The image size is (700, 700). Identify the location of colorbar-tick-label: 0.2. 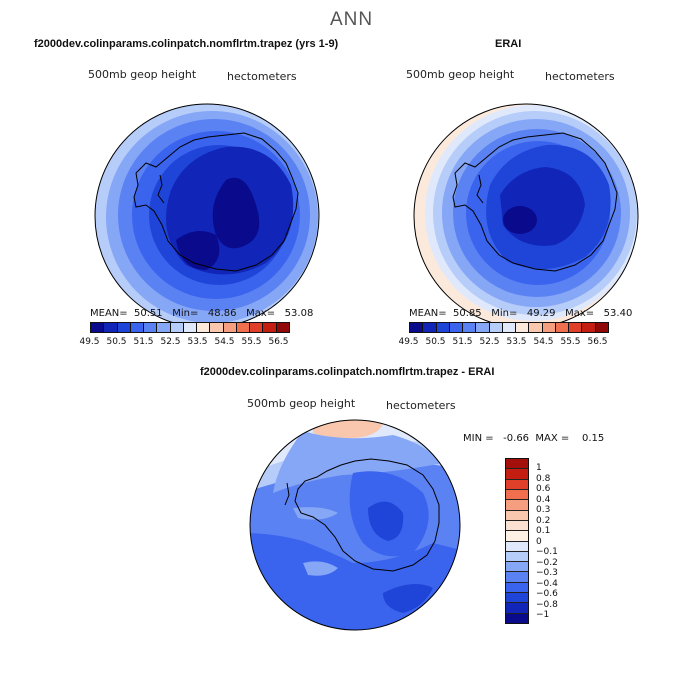
(543, 520).